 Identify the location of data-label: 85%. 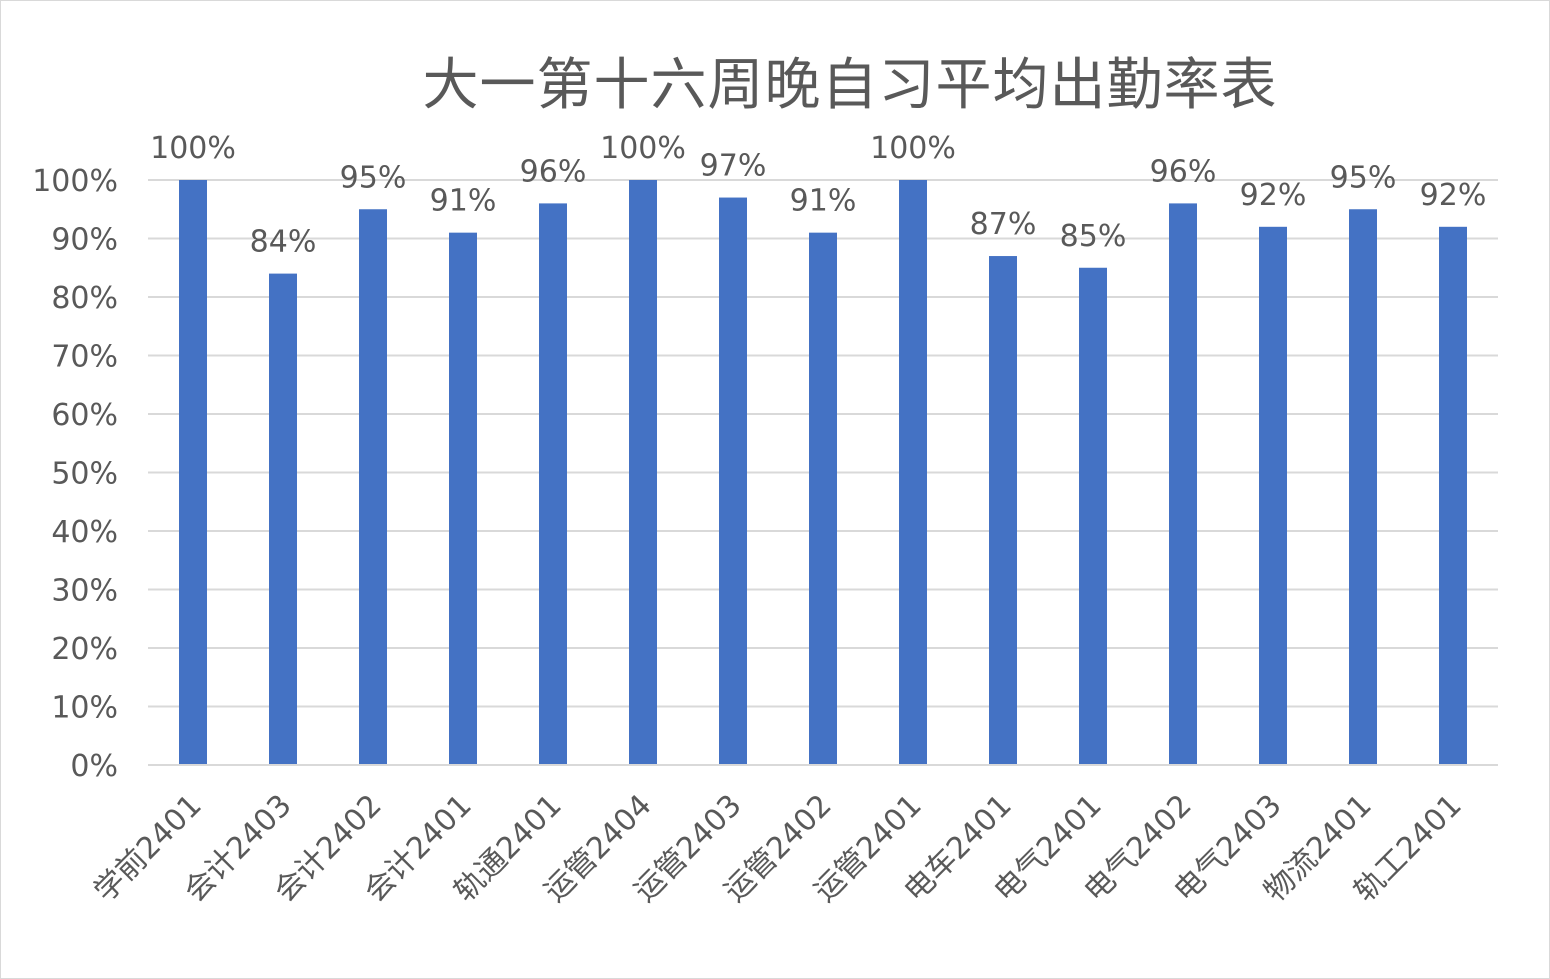
(1093, 236).